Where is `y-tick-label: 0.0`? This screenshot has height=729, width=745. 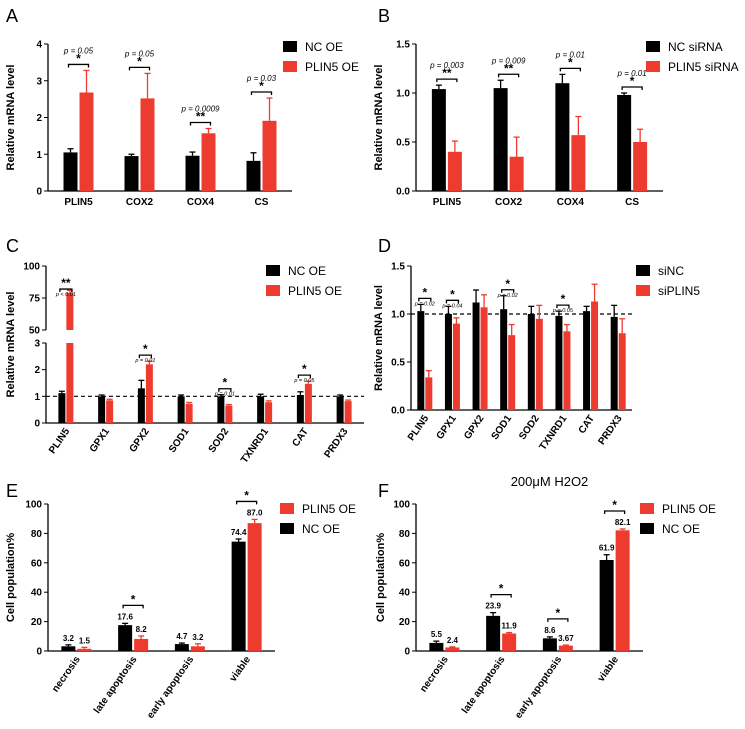 y-tick-label: 0.0 is located at coordinates (398, 411).